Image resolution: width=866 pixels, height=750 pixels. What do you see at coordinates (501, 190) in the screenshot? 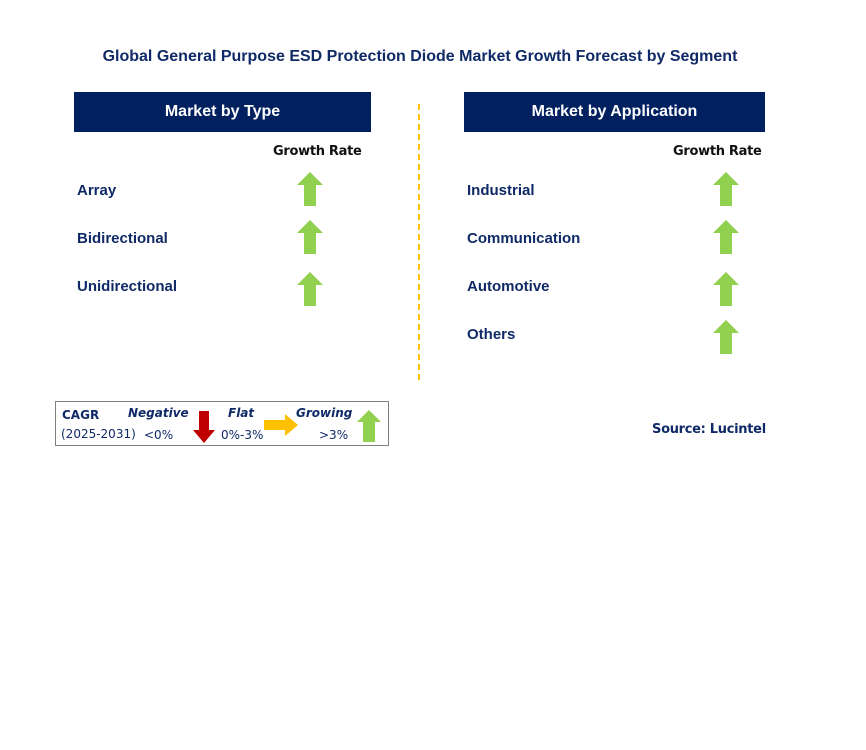
I see `application-label-industrial: Industrial` at bounding box center [501, 190].